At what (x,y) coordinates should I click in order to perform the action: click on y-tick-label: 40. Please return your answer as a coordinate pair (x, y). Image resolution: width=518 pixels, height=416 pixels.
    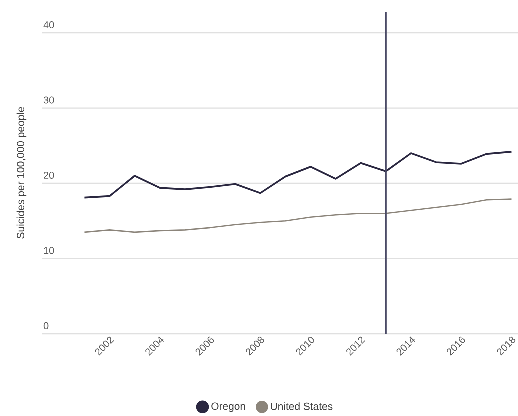
    Looking at the image, I should click on (49, 25).